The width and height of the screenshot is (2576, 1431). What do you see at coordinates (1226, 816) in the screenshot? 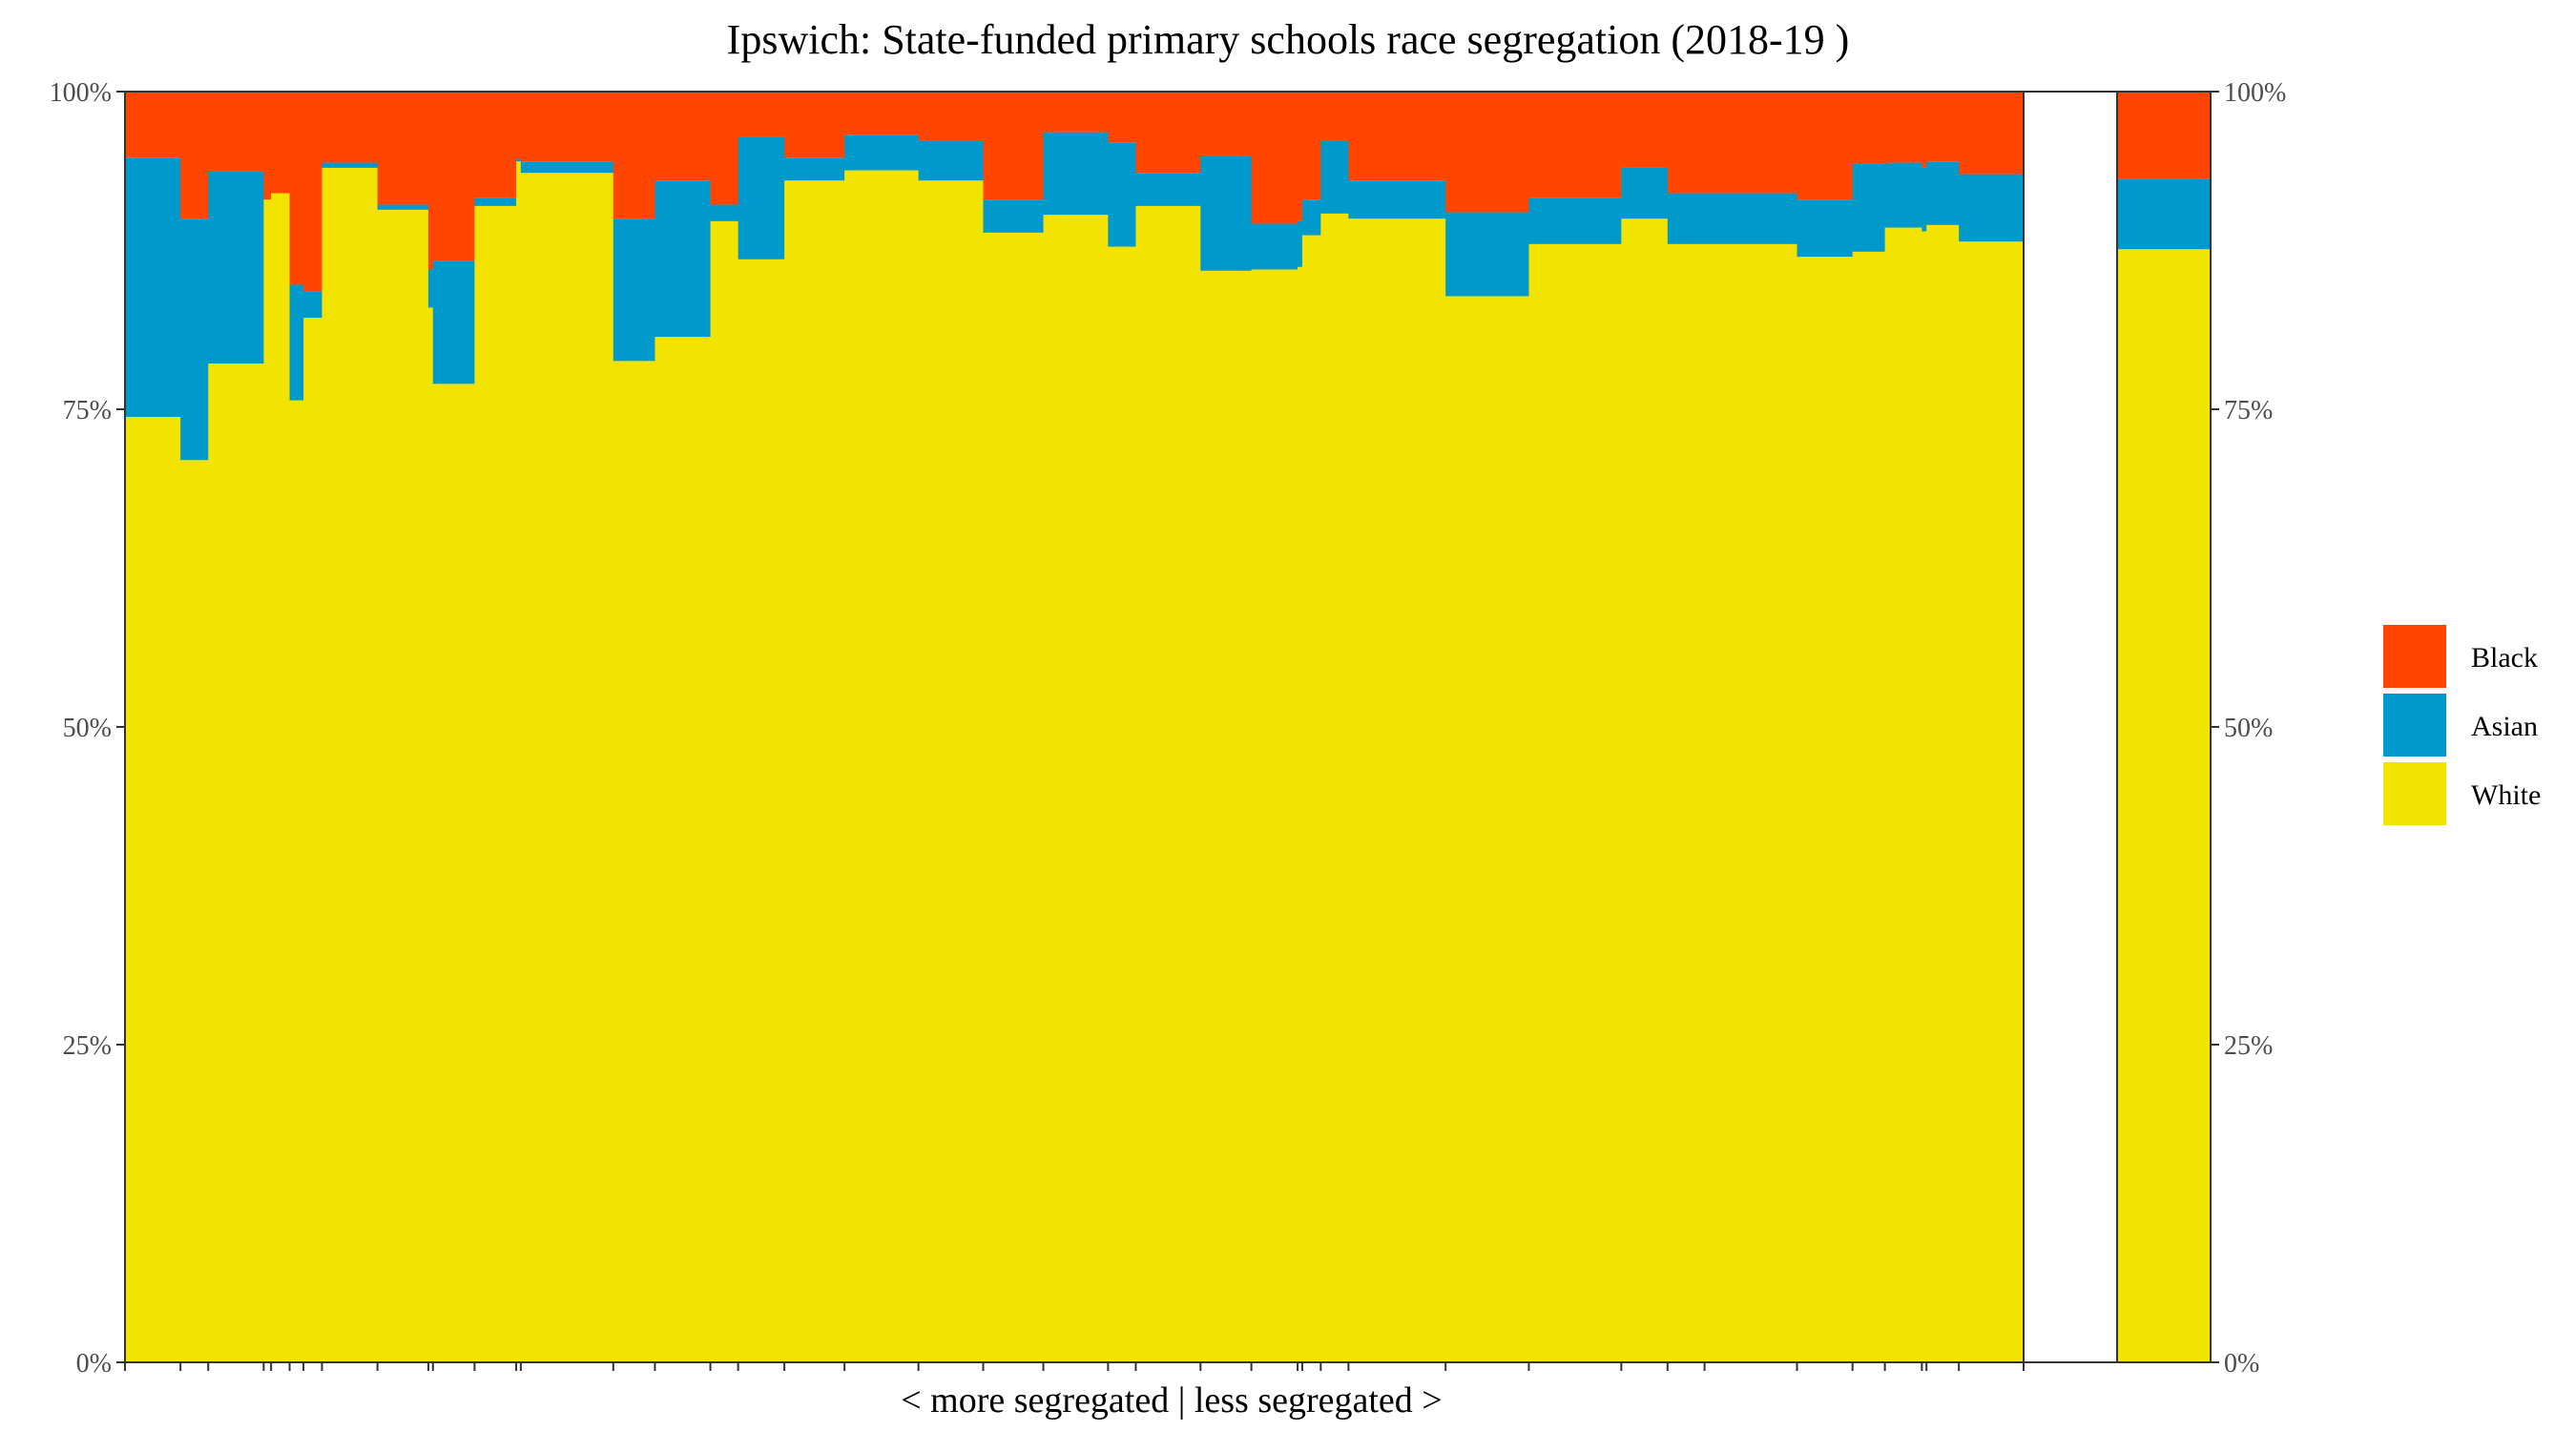
I see `school-26-white-segment` at bounding box center [1226, 816].